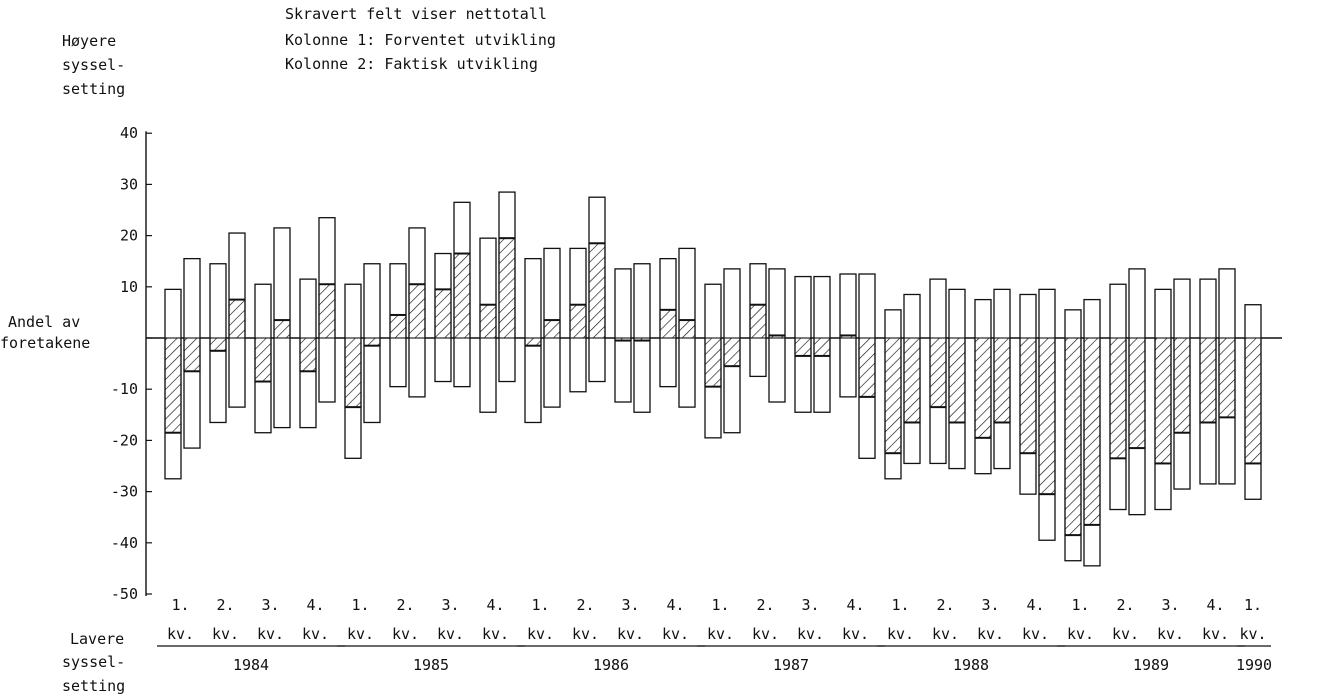 This screenshot has width=1327, height=696. I want to click on y-bottom-label-line: Lavere, so click(97, 639).